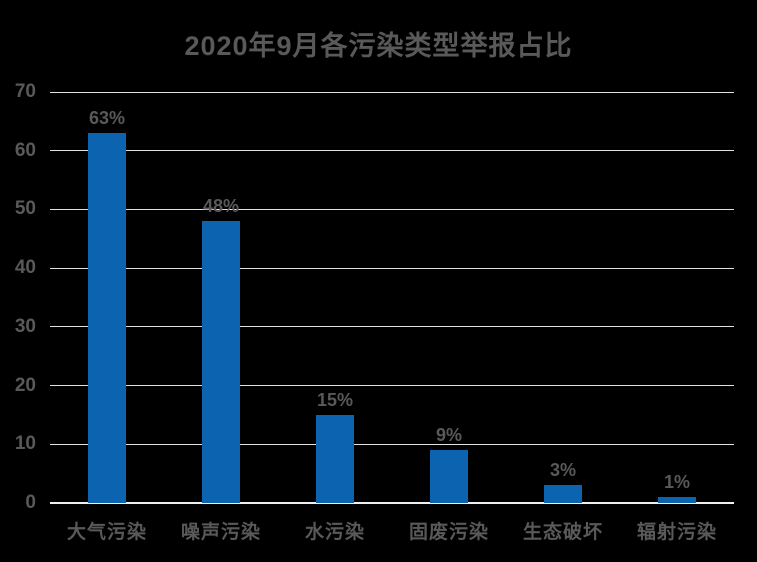 This screenshot has height=562, width=757. What do you see at coordinates (562, 532) in the screenshot?
I see `x-axis-category-label: 生态破坏` at bounding box center [562, 532].